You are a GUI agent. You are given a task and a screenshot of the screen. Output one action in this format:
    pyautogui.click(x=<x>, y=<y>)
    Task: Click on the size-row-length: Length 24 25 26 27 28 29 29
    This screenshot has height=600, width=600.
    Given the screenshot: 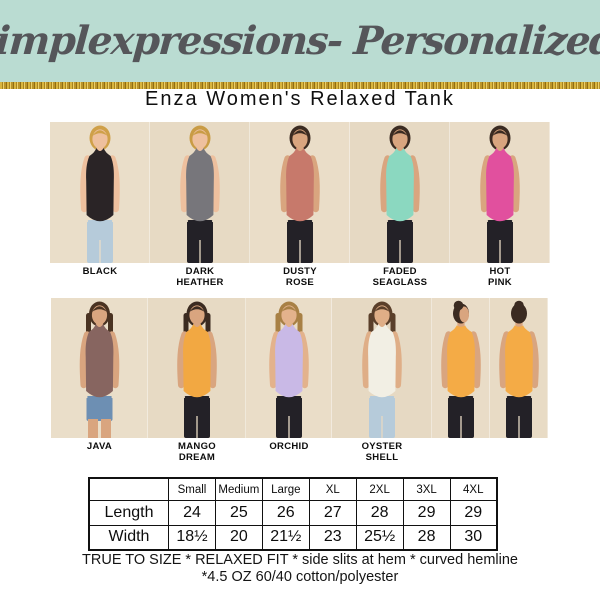 What is the action you would take?
    pyautogui.click(x=293, y=513)
    